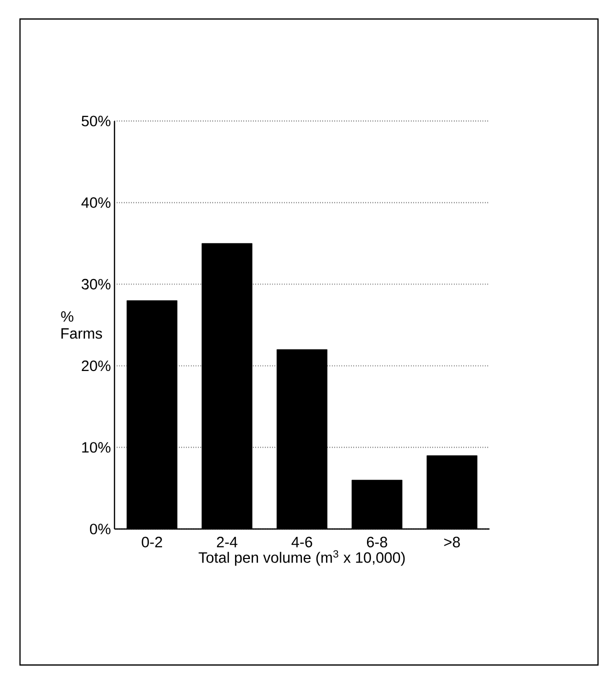  What do you see at coordinates (96, 366) in the screenshot?
I see `y-tick-label: 20%` at bounding box center [96, 366].